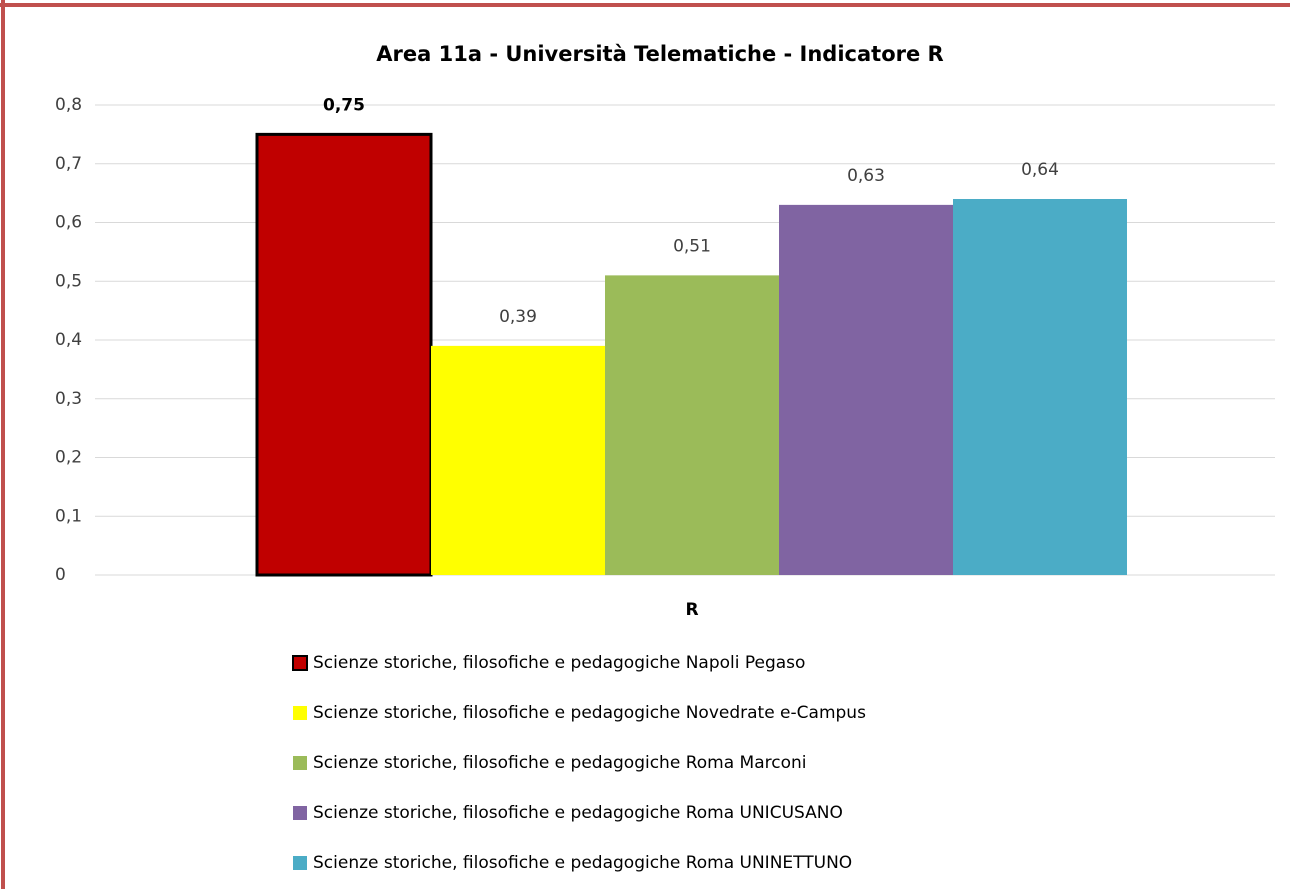 The height and width of the screenshot is (889, 1290). What do you see at coordinates (692, 246) in the screenshot?
I see `value-label: 0,51` at bounding box center [692, 246].